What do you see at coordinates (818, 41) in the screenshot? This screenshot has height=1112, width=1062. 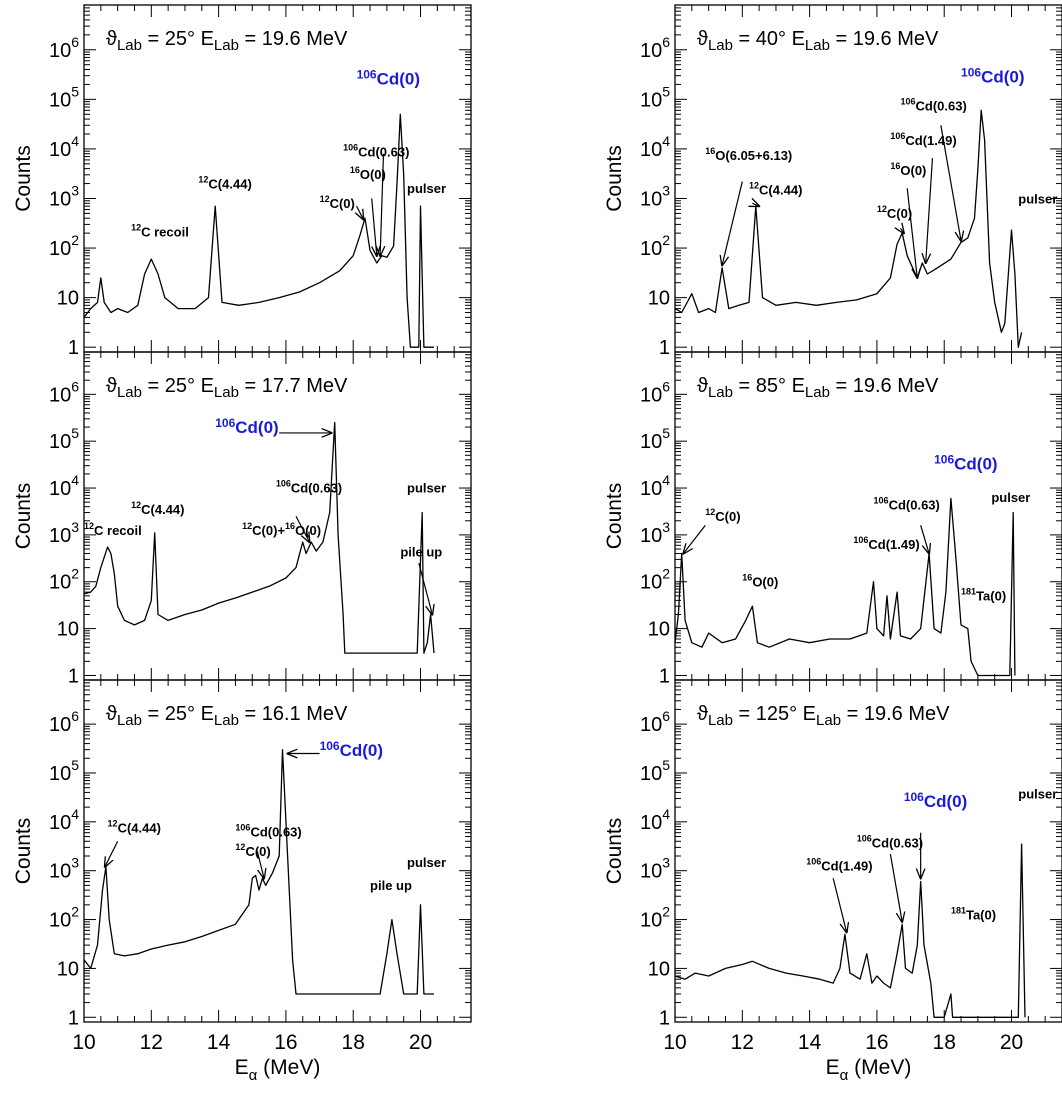 I see `panel-title: ϑLab = 40° ELab = 19.6 MeV` at bounding box center [818, 41].